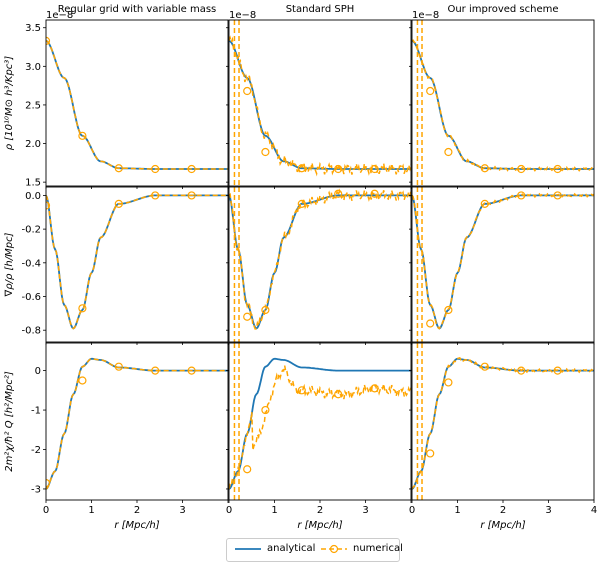 The height and width of the screenshot is (563, 598). What do you see at coordinates (291, 548) in the screenshot?
I see `legend-analytical-label: analytical` at bounding box center [291, 548].